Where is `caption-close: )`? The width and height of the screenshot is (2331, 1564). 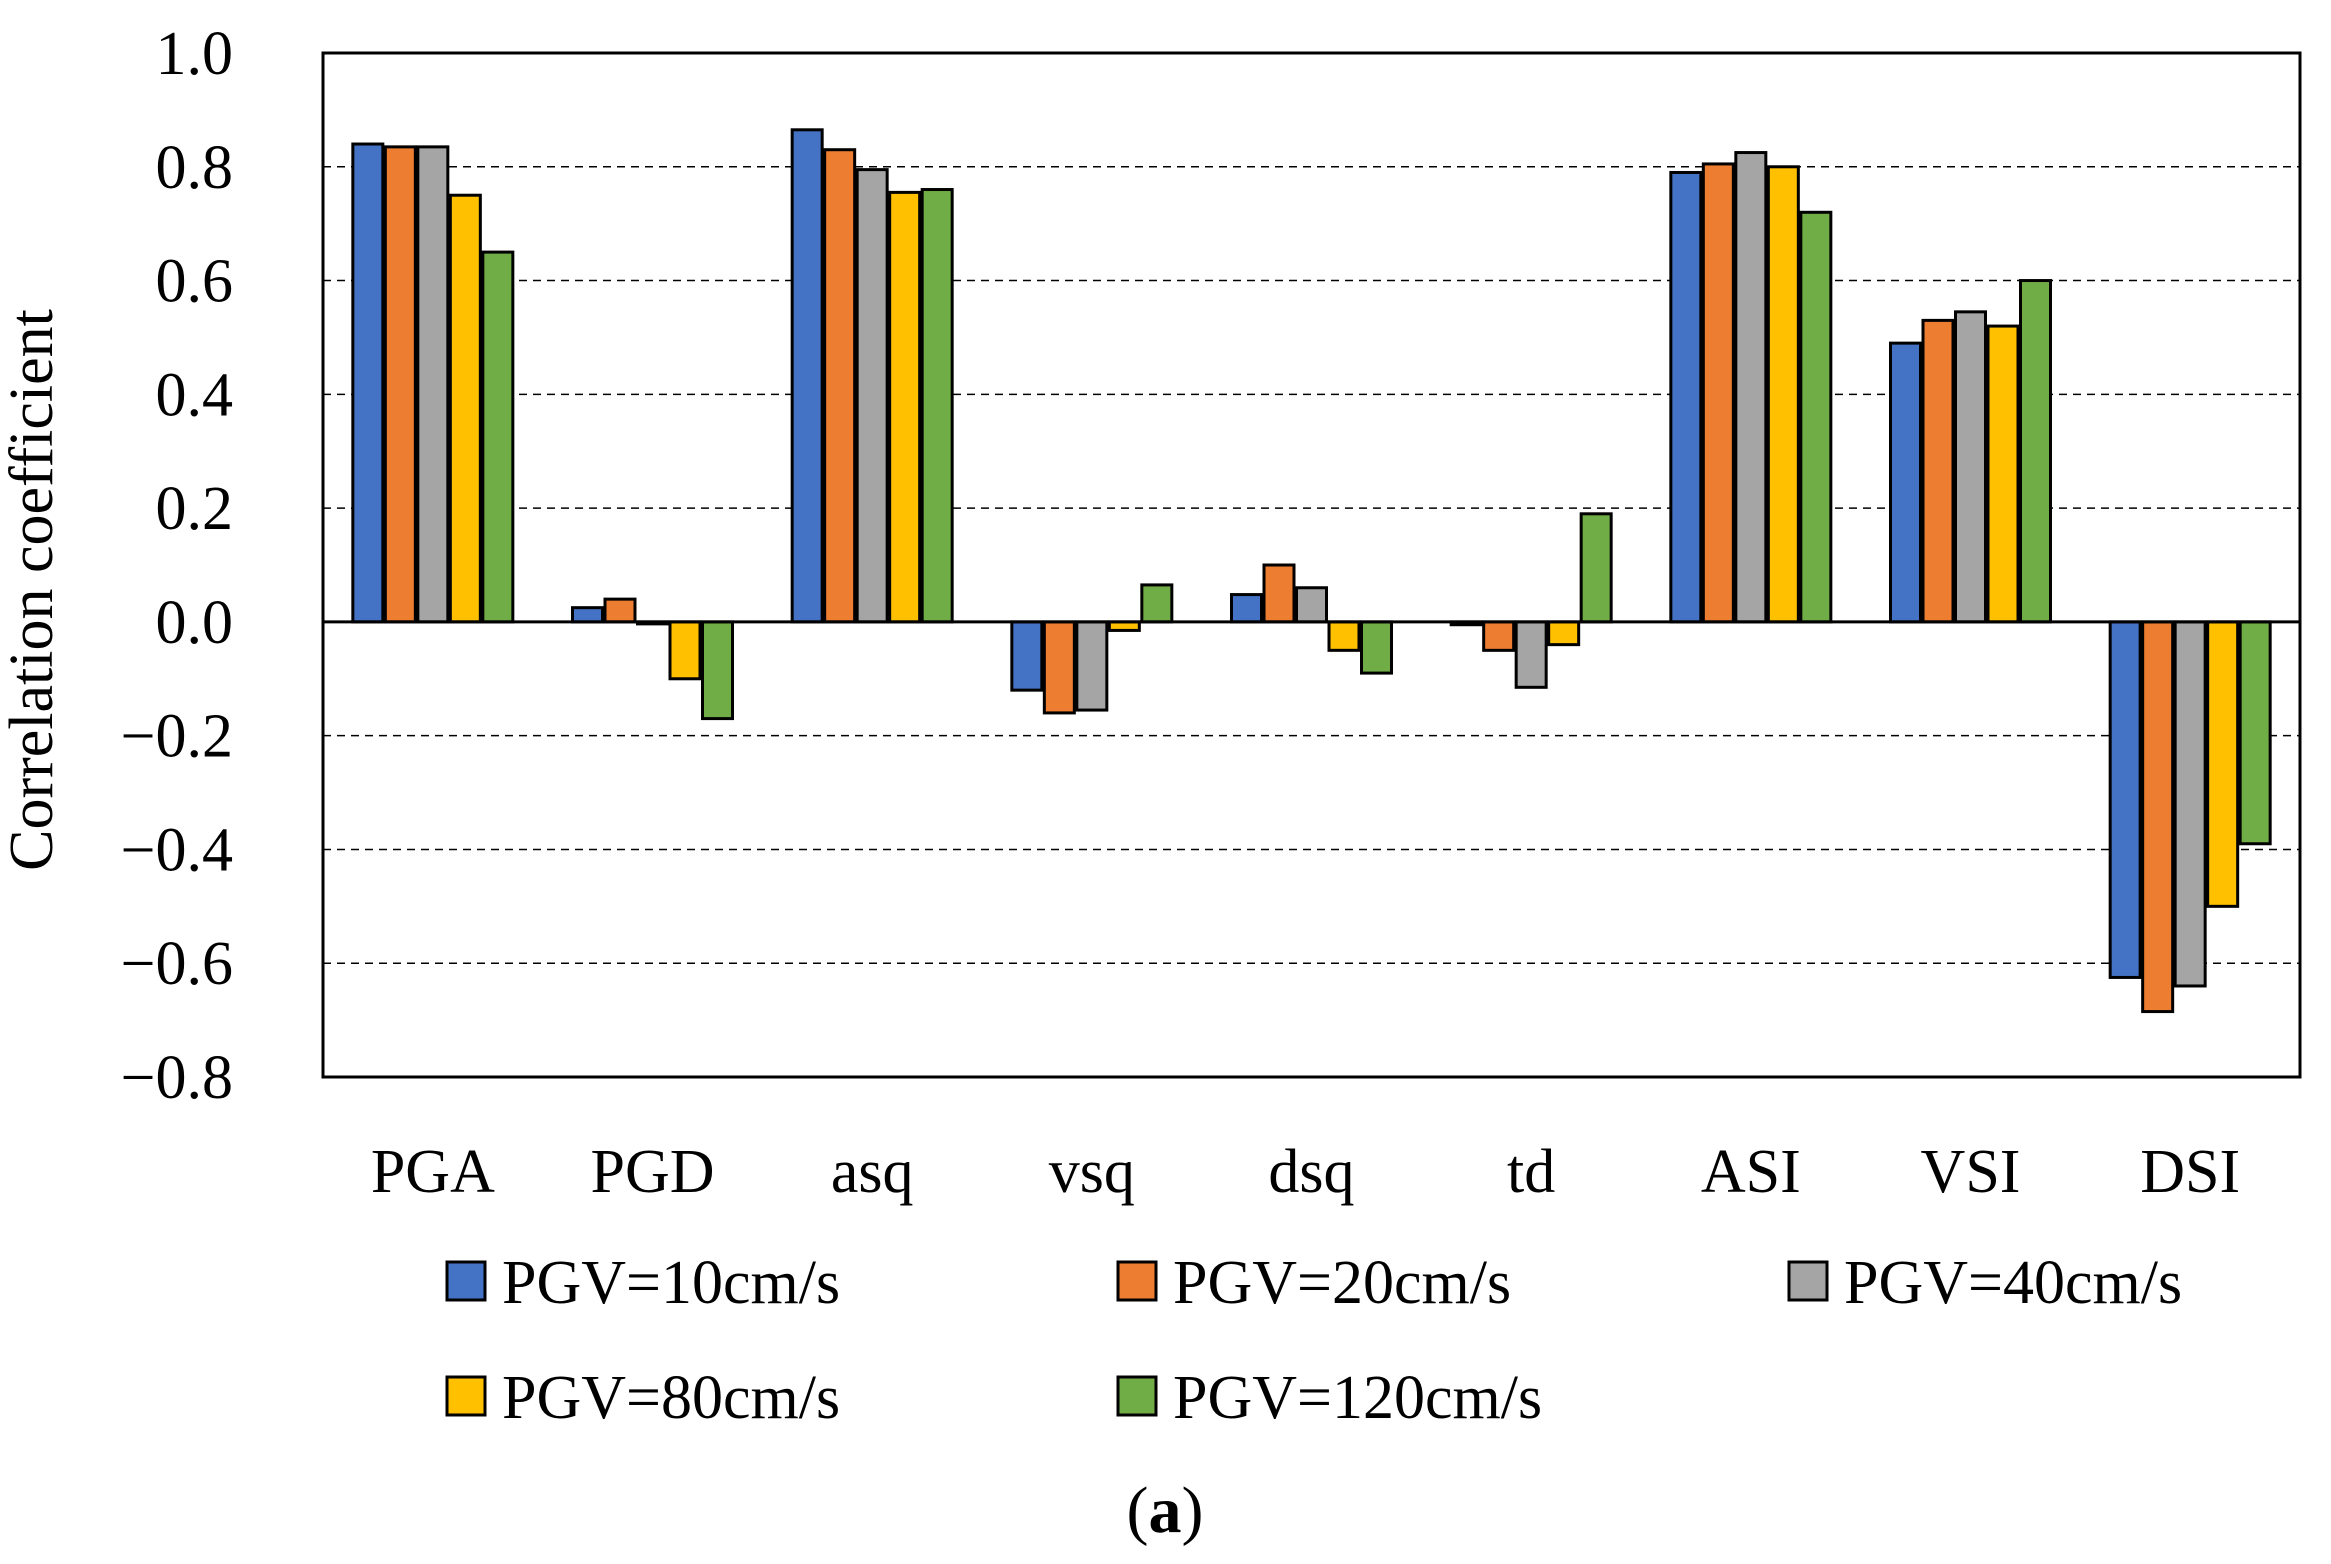
caption-close: ) is located at coordinates (1193, 1510).